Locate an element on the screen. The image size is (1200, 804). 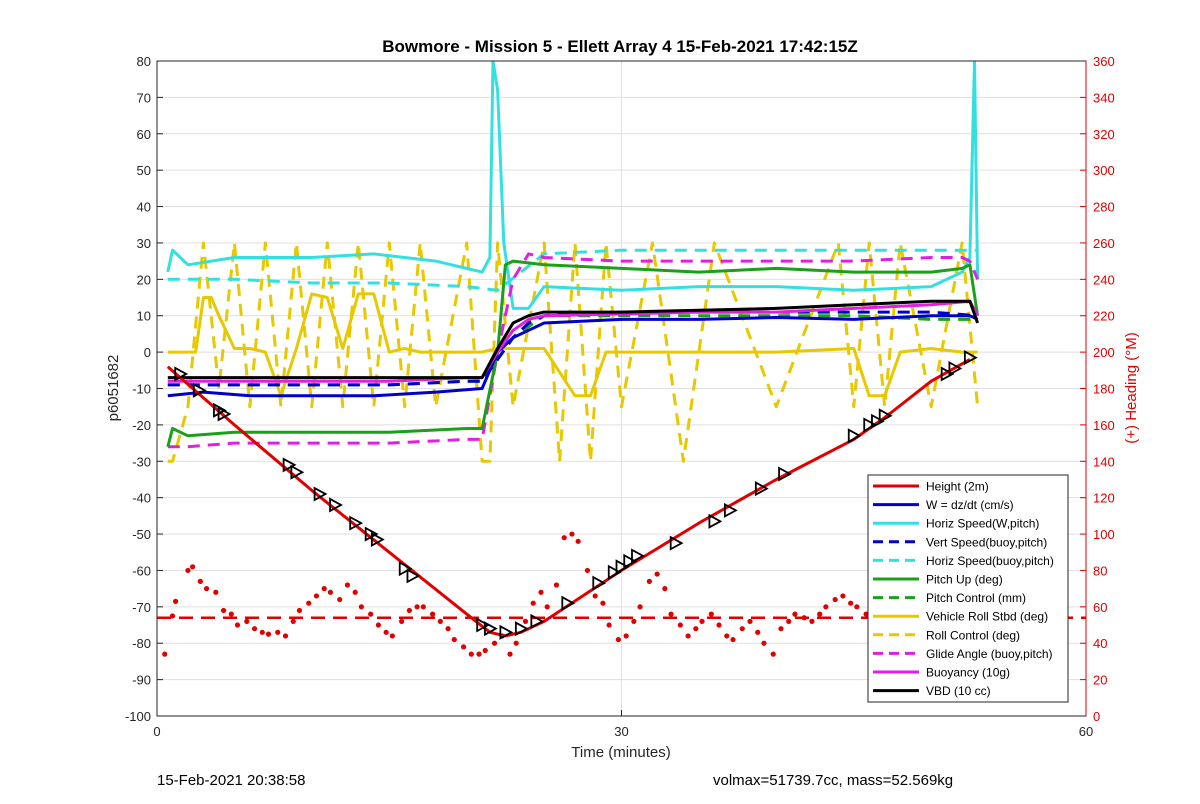
y-tick-label: -10 is located at coordinates (141, 389).